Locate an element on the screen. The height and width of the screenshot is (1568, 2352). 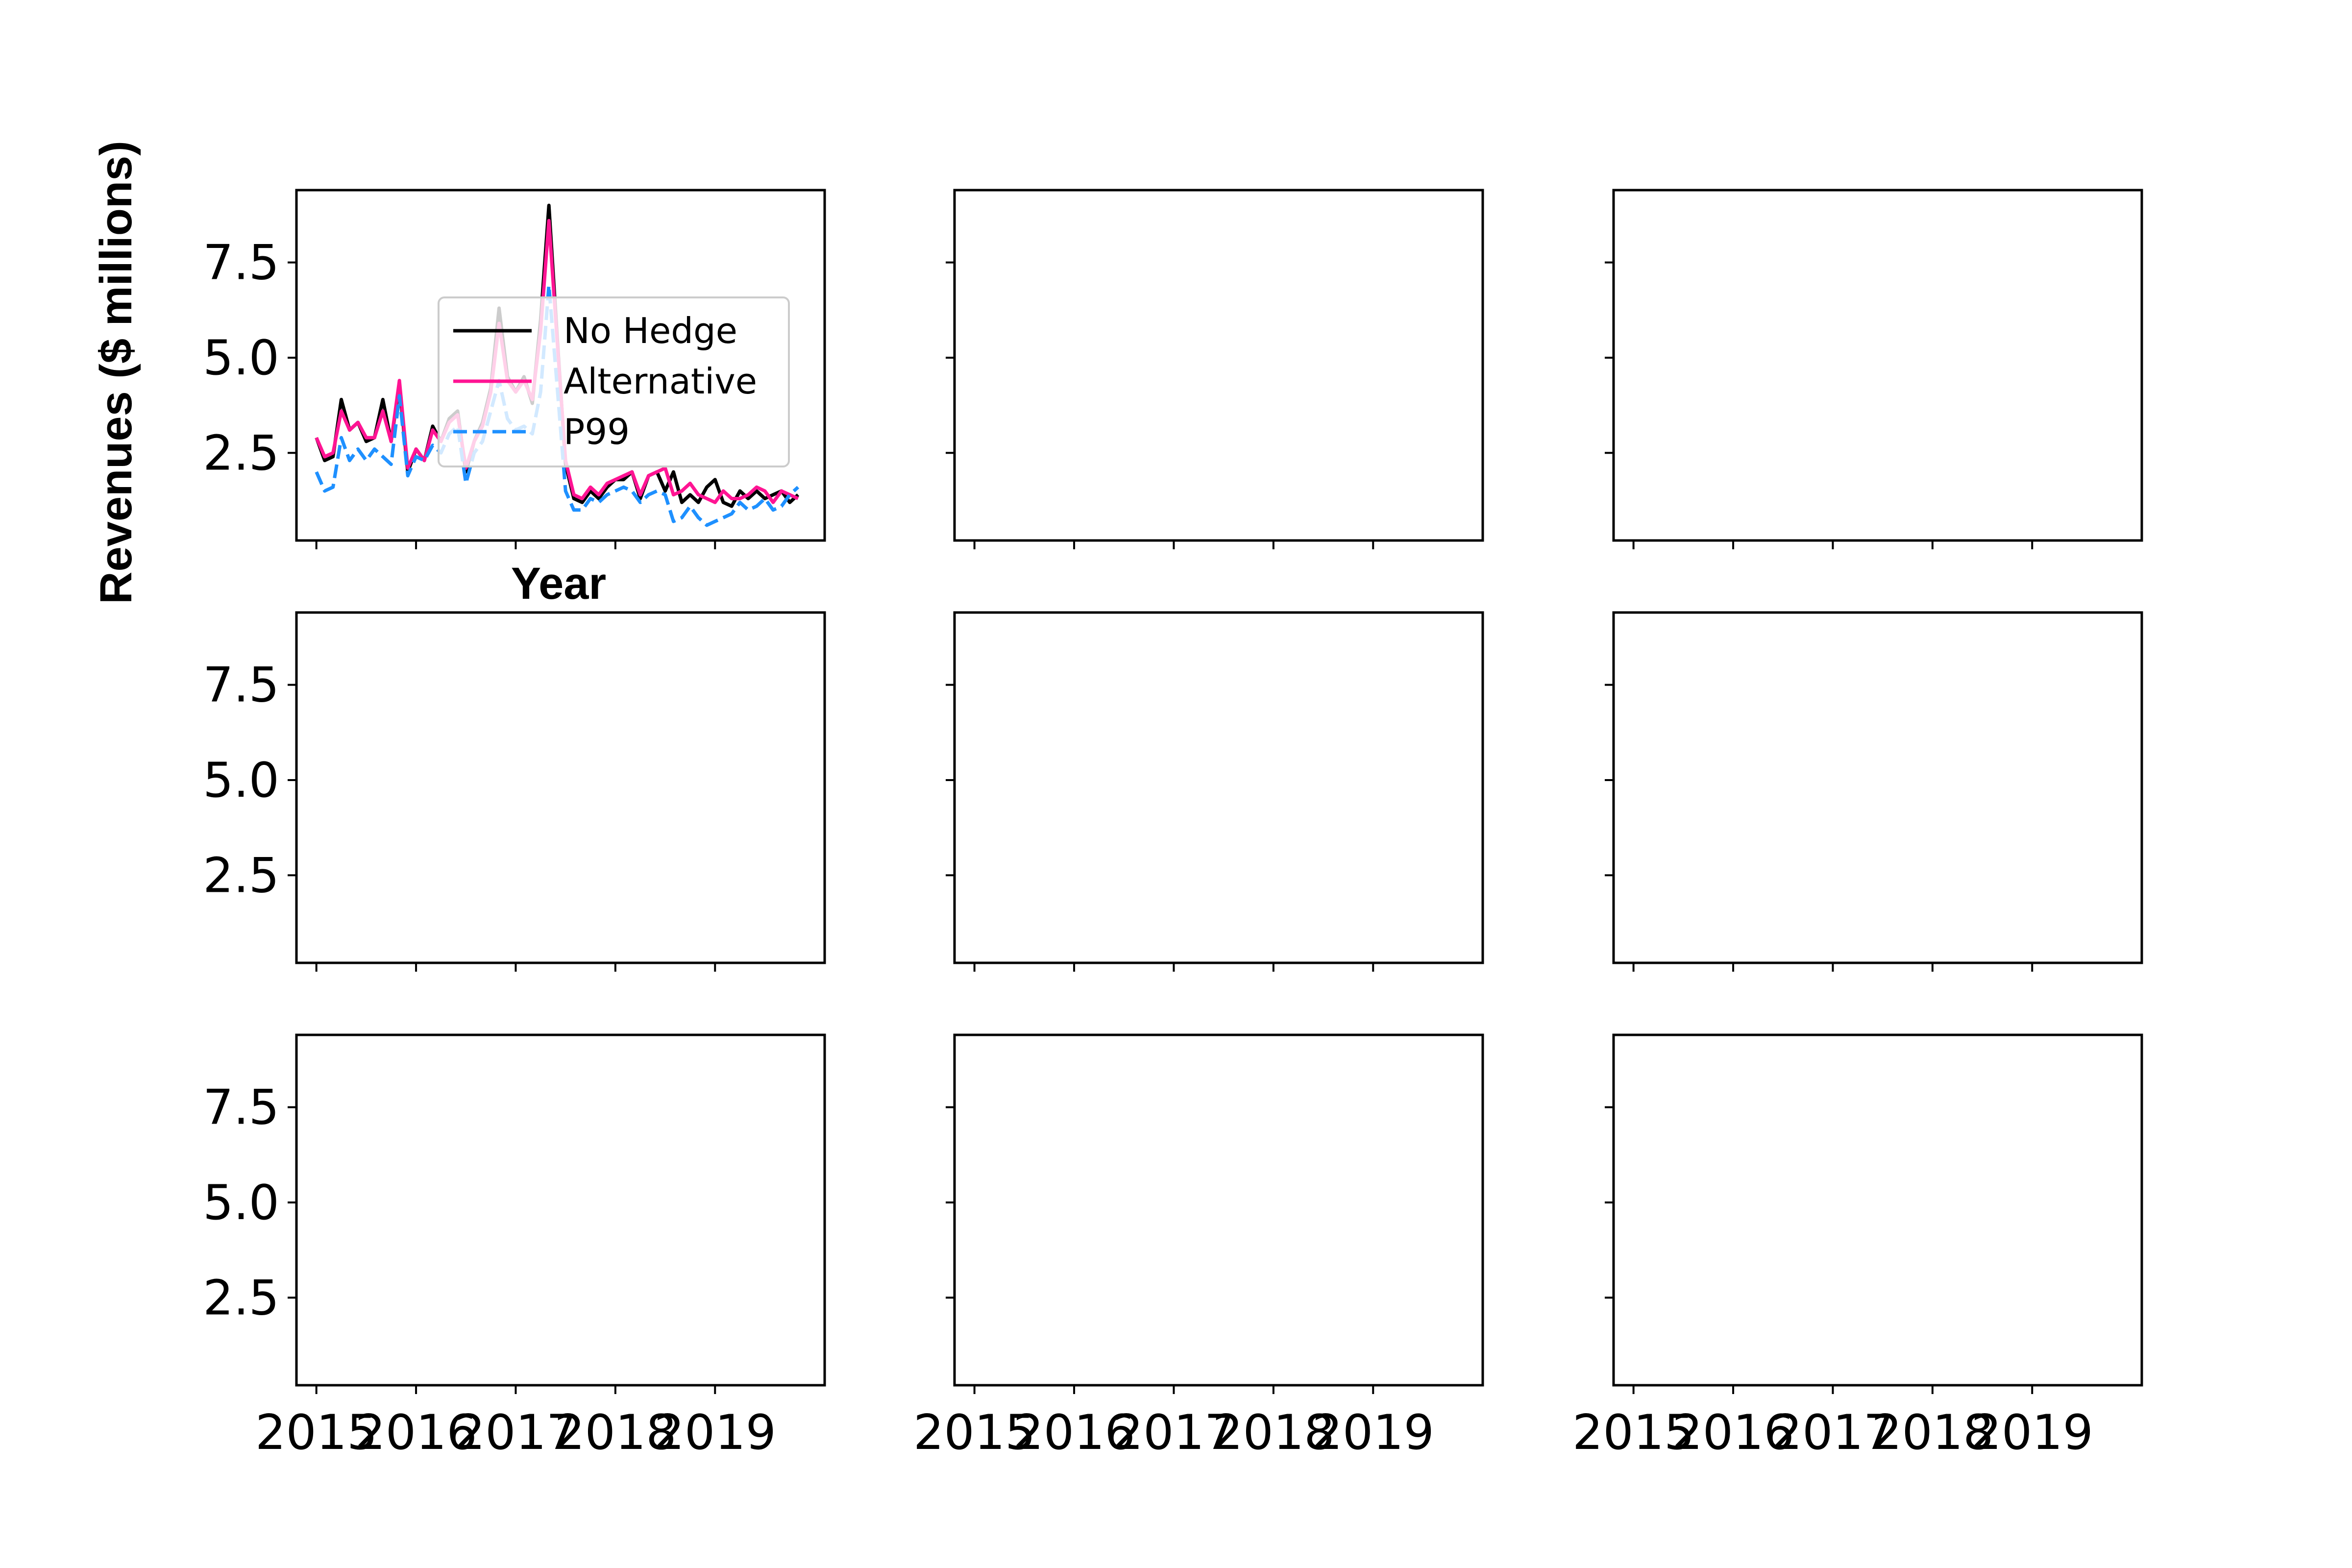
legend-box is located at coordinates (614, 381).